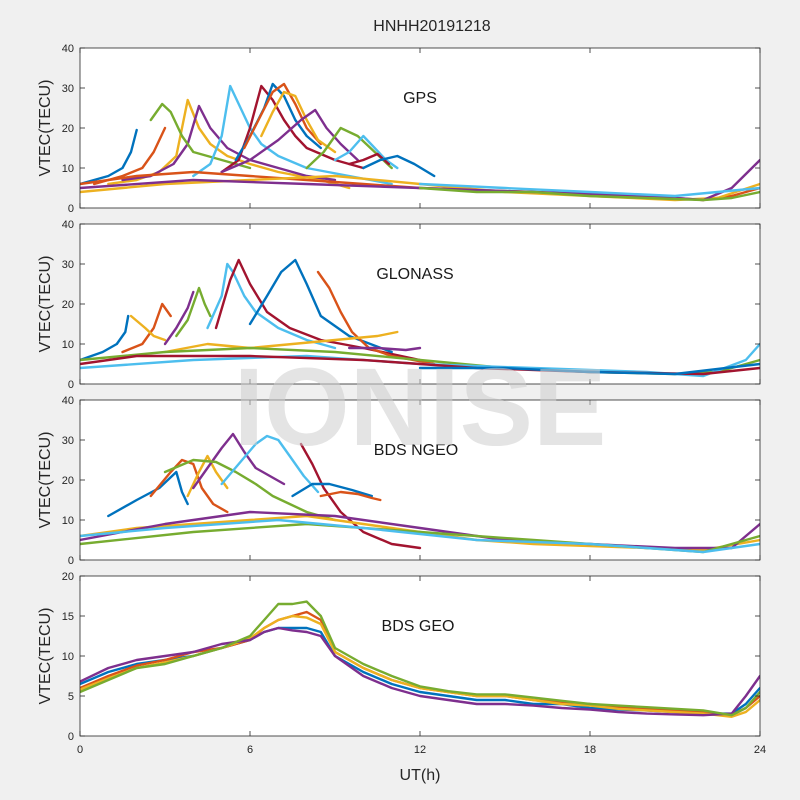 The height and width of the screenshot is (800, 800). Describe the element at coordinates (45, 656) in the screenshot. I see `y-axis-label-bds-geo: VTEC(TECU)` at that location.